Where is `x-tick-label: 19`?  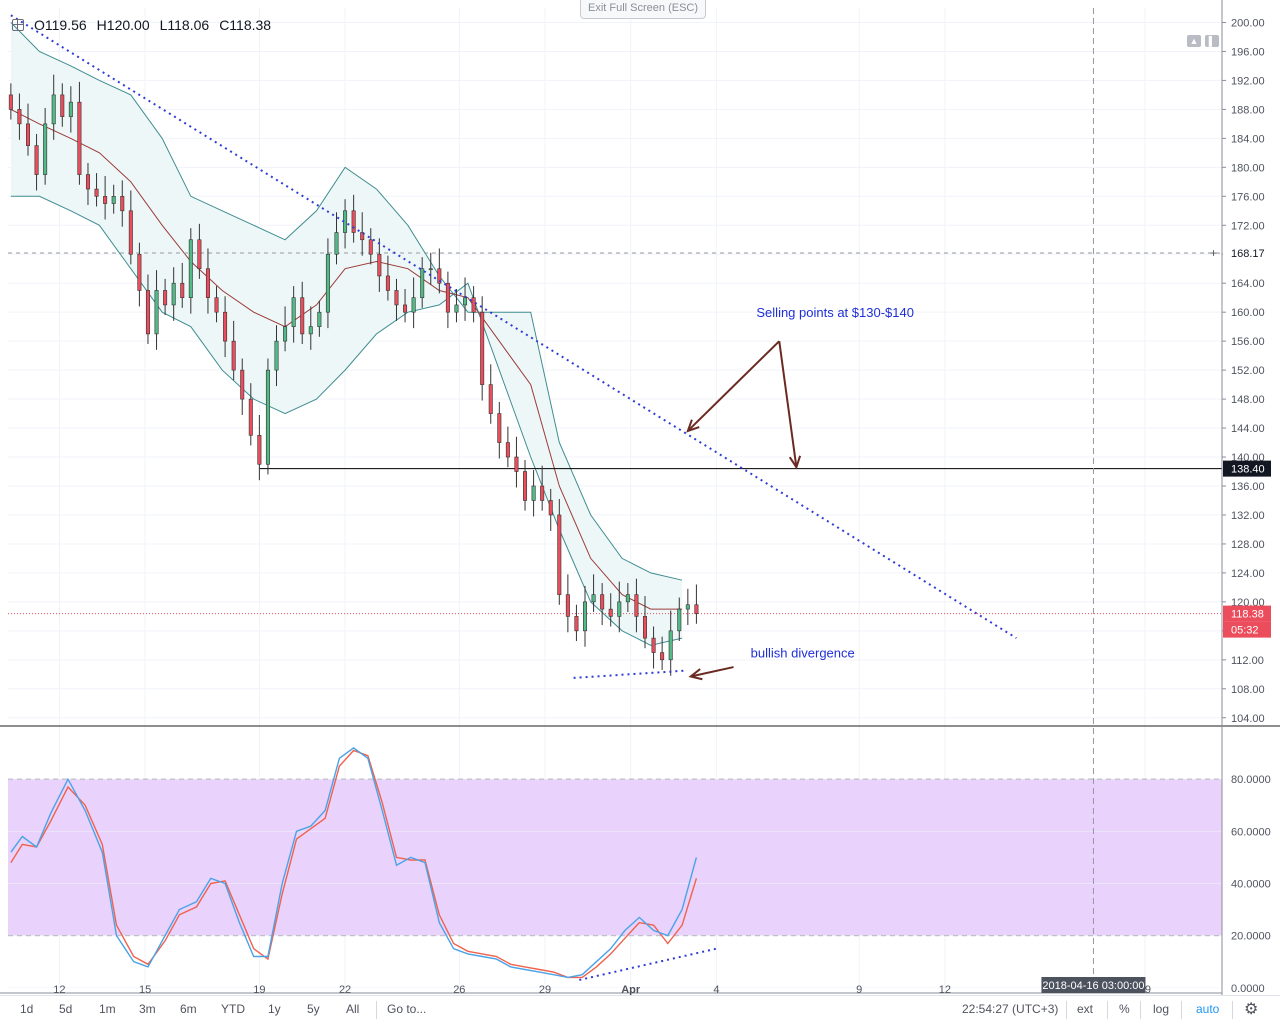
x-tick-label: 19 is located at coordinates (259, 989).